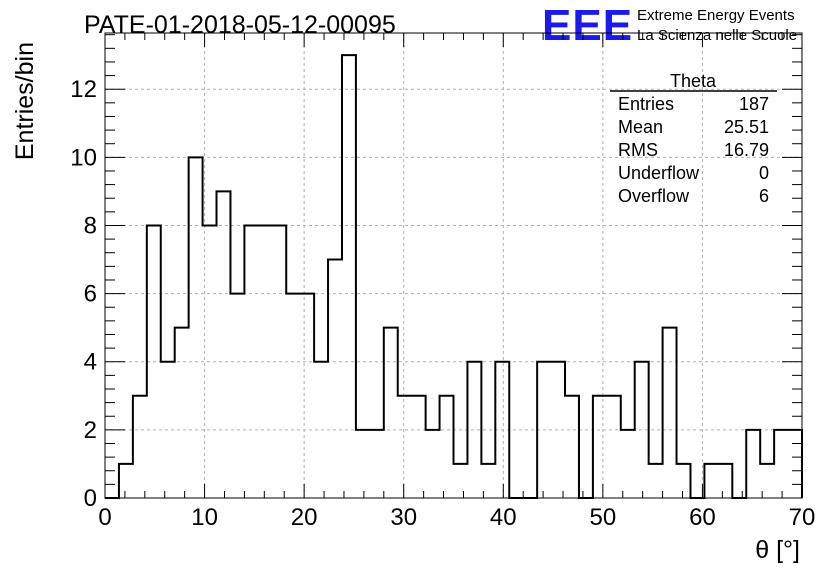 The image size is (836, 572). Describe the element at coordinates (603, 517) in the screenshot. I see `x-tick-label: 50` at that location.